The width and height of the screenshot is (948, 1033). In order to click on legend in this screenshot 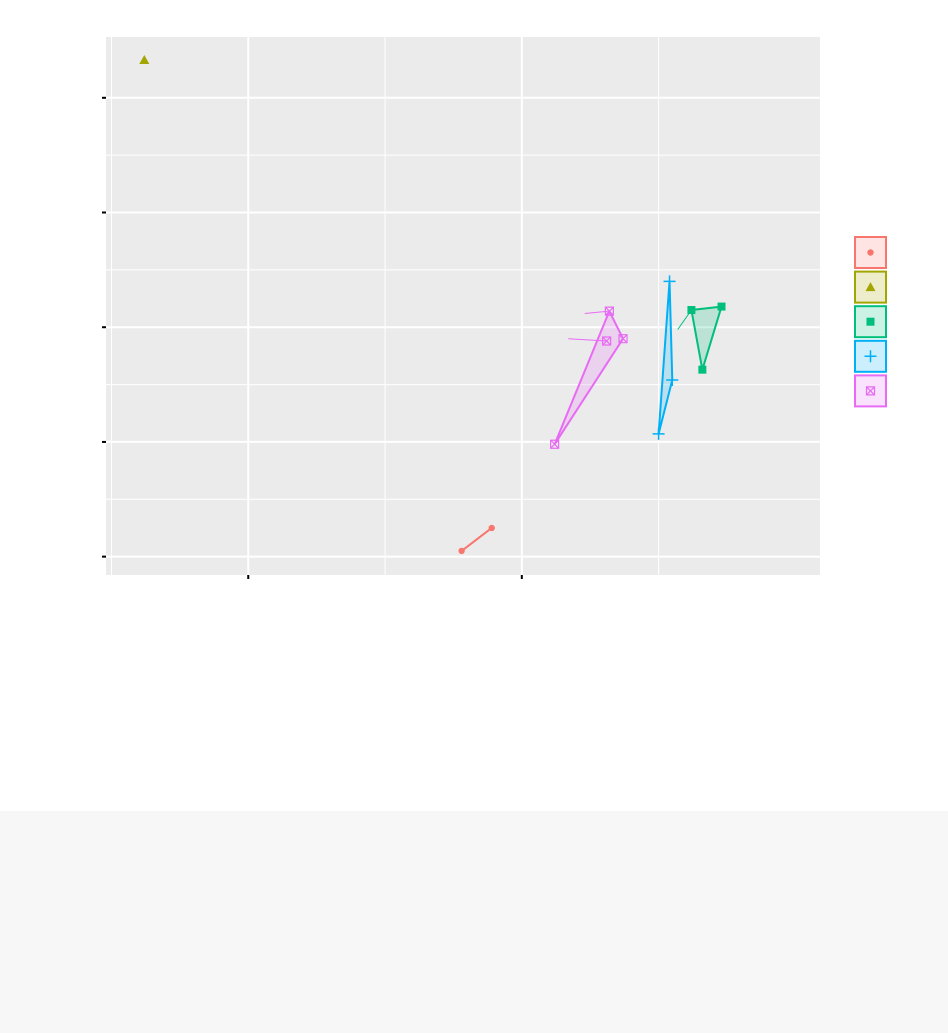, I will do `click(870, 322)`.